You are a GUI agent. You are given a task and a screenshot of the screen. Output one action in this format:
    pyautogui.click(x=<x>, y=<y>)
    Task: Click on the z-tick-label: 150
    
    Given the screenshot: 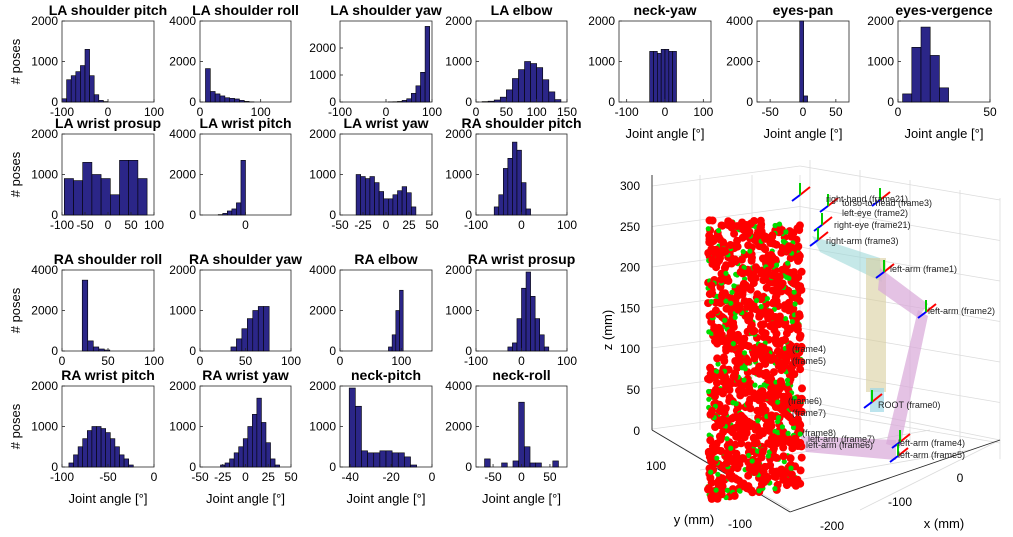 What is the action you would take?
    pyautogui.click(x=630, y=308)
    